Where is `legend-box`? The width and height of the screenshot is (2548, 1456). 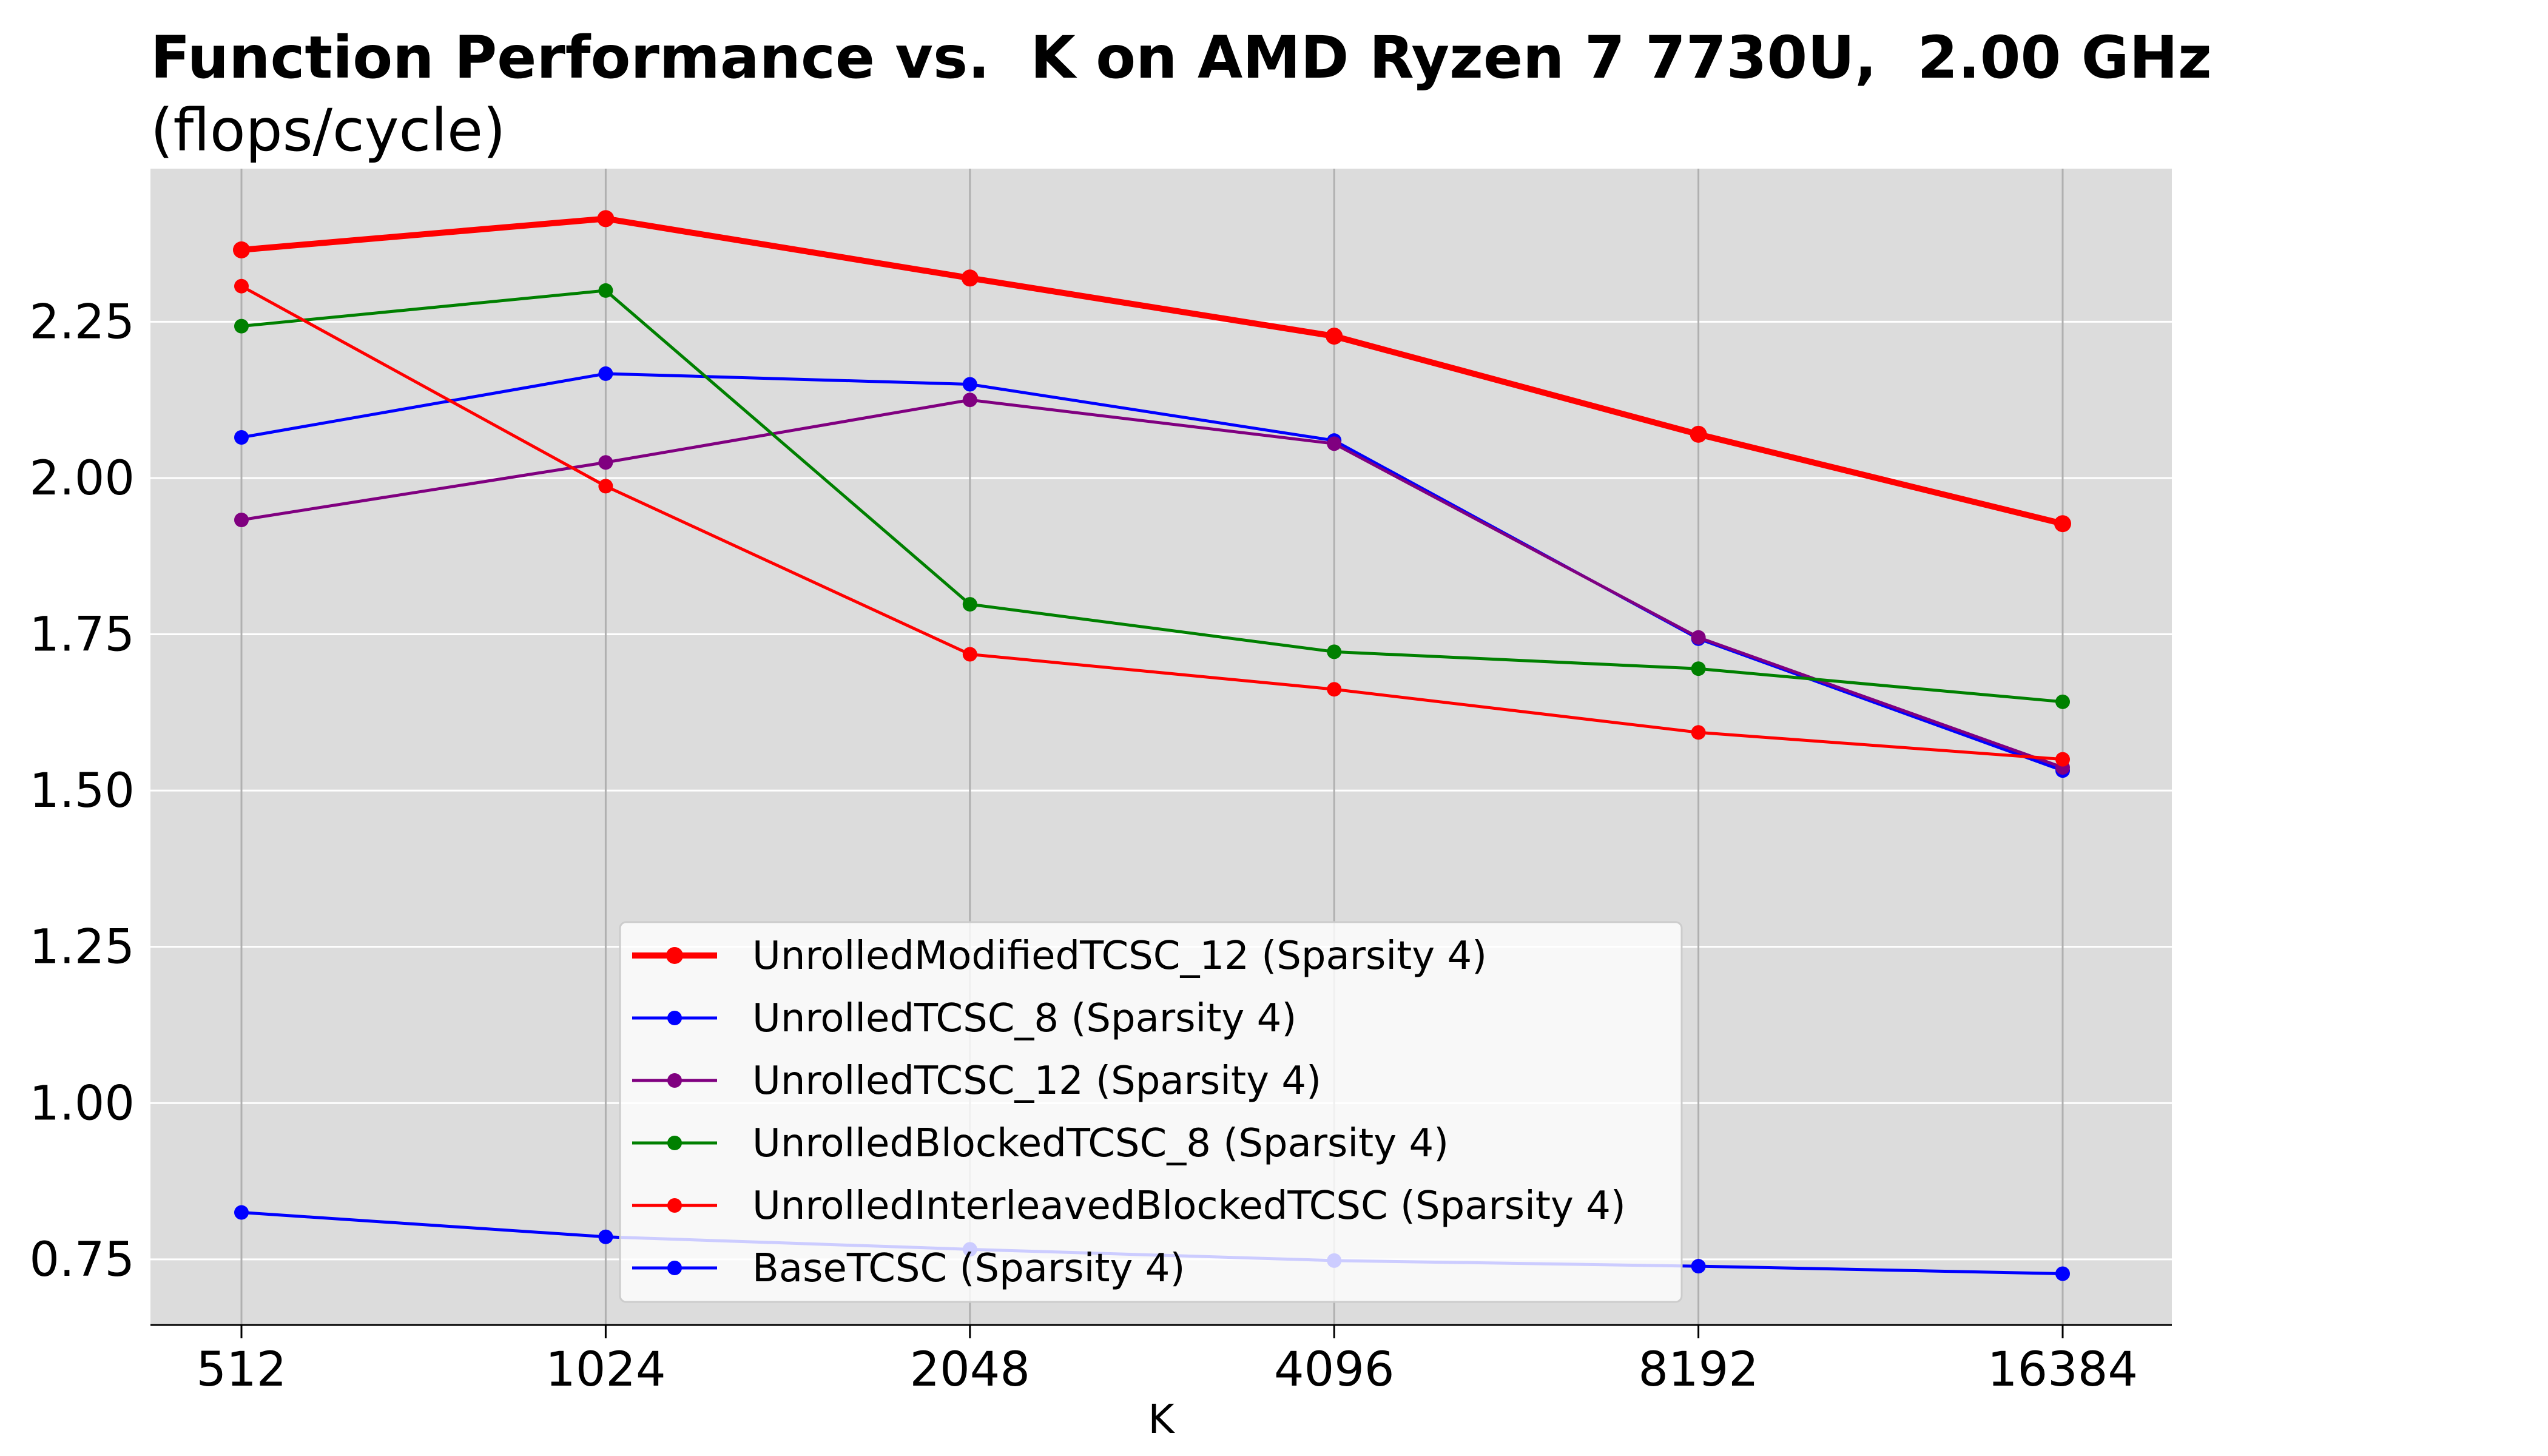
legend-box is located at coordinates (1151, 1112).